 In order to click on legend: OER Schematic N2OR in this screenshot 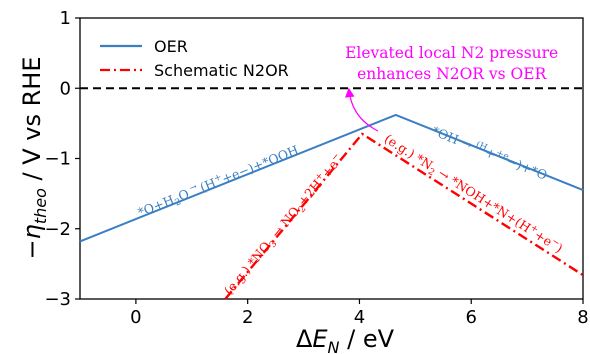, I will do `click(194, 58)`.